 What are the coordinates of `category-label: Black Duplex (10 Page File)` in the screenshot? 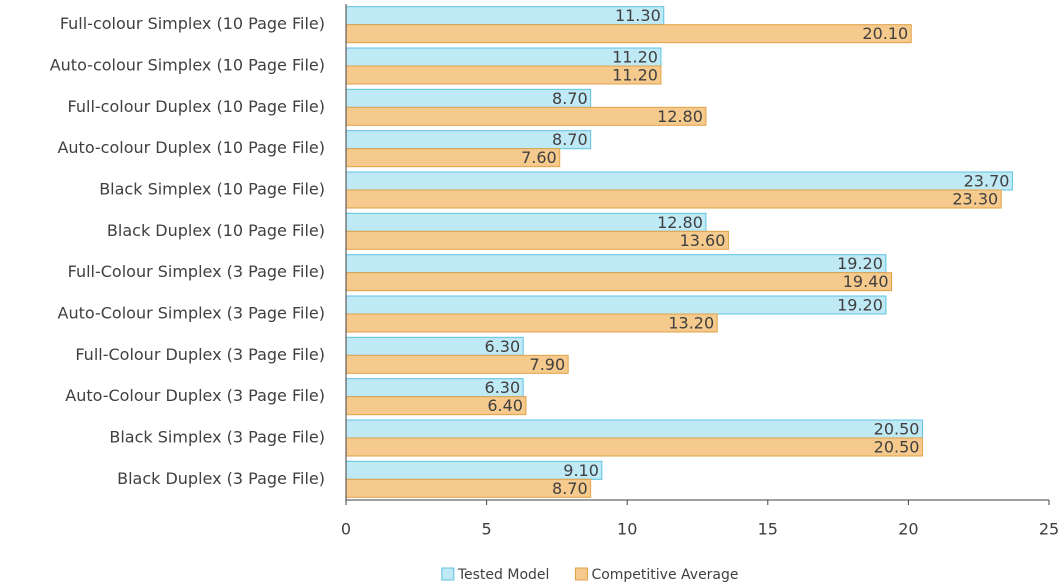 It's located at (216, 230).